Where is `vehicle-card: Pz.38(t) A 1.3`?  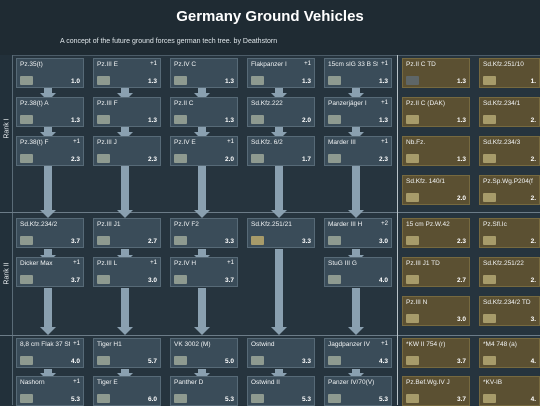 vehicle-card: Pz.38(t) A 1.3 is located at coordinates (50, 112).